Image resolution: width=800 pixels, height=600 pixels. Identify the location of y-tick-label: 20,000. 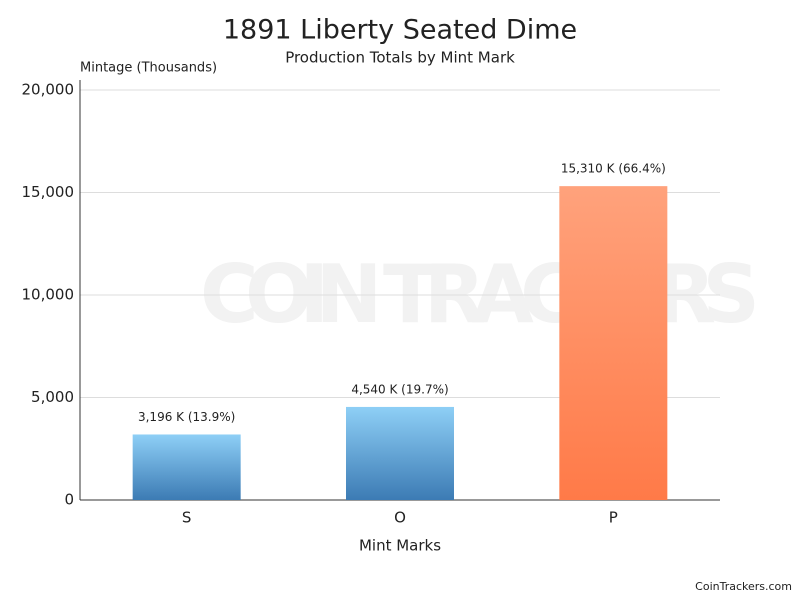
(48, 90).